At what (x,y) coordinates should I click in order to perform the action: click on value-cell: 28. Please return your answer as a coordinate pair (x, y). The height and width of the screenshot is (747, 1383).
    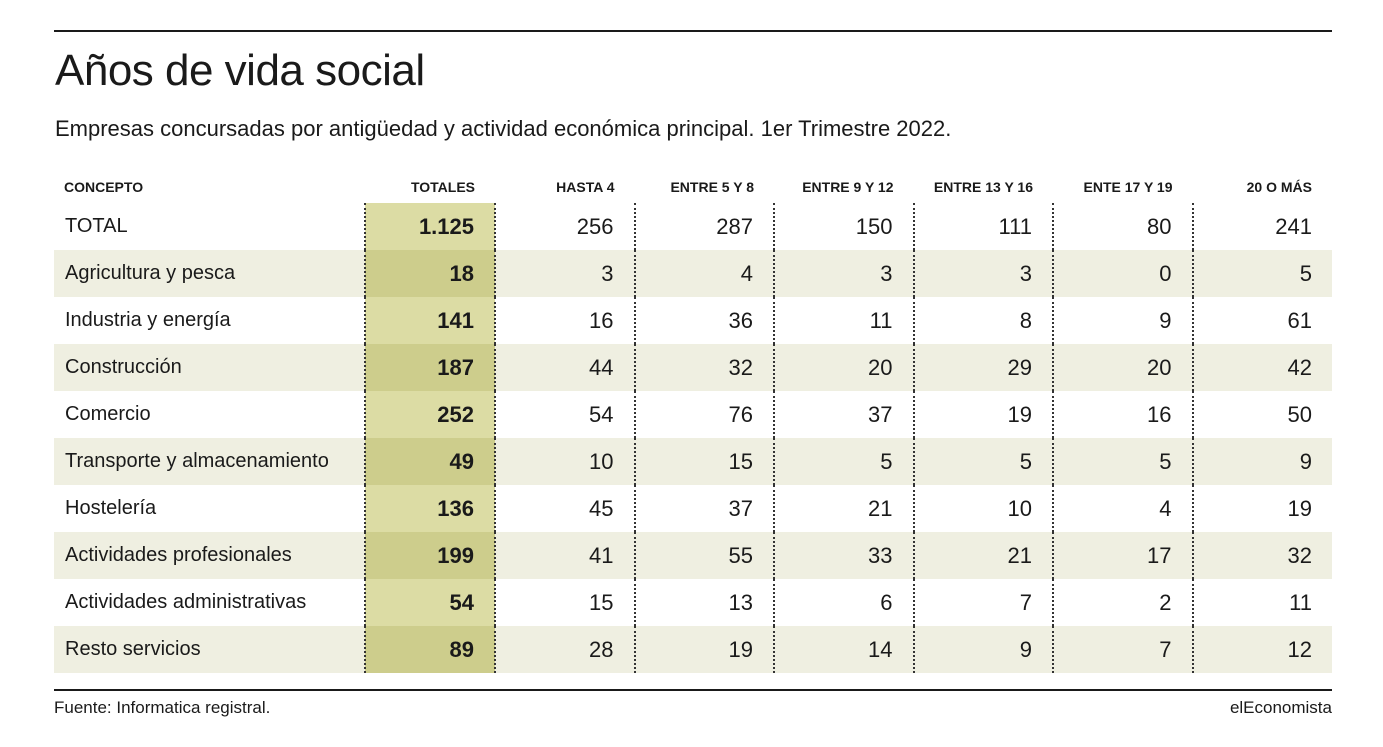
    Looking at the image, I should click on (565, 649).